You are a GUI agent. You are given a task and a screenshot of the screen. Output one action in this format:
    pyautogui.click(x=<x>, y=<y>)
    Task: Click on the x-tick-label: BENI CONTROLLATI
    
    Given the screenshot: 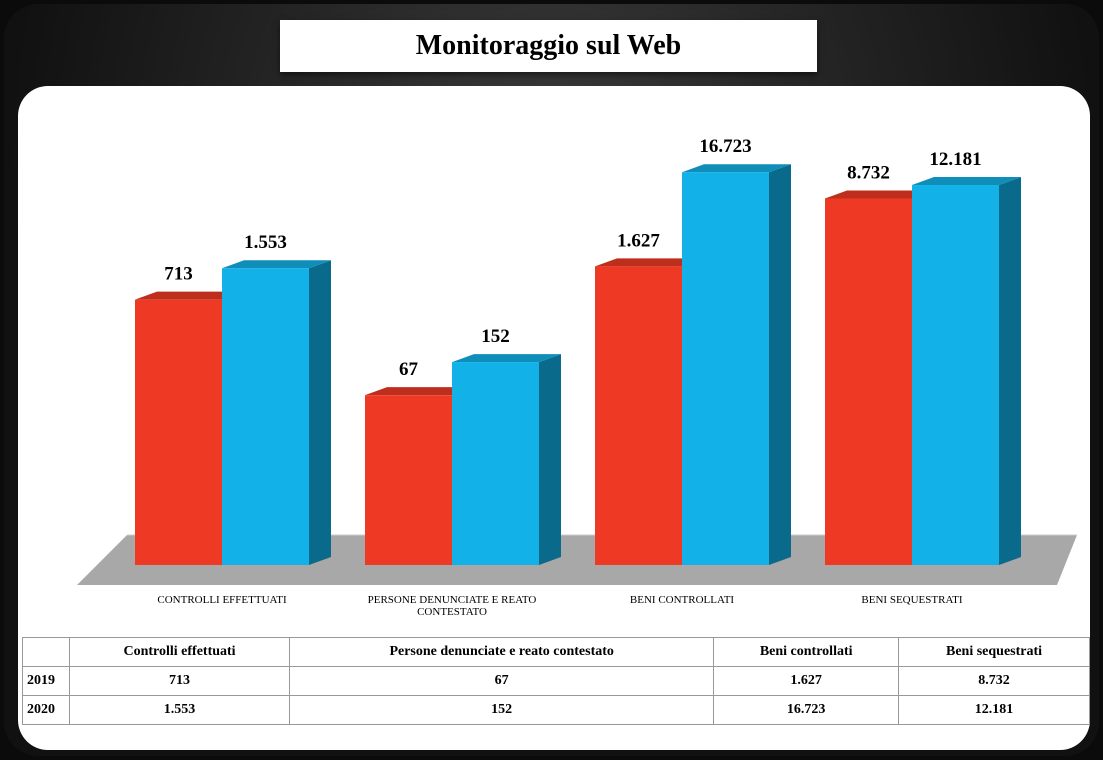 What is the action you would take?
    pyautogui.click(x=682, y=600)
    